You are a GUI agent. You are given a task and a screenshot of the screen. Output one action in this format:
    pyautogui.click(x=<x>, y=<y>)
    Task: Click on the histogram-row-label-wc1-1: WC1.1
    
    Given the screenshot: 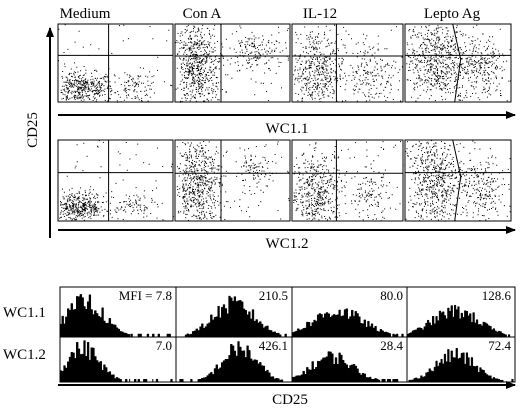 What is the action you would take?
    pyautogui.click(x=24, y=313)
    